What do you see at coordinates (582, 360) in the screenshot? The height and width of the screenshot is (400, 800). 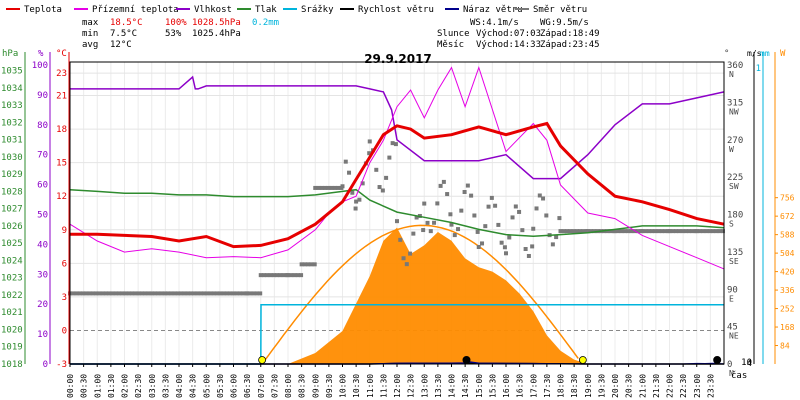 I see `sunset-marker` at bounding box center [582, 360].